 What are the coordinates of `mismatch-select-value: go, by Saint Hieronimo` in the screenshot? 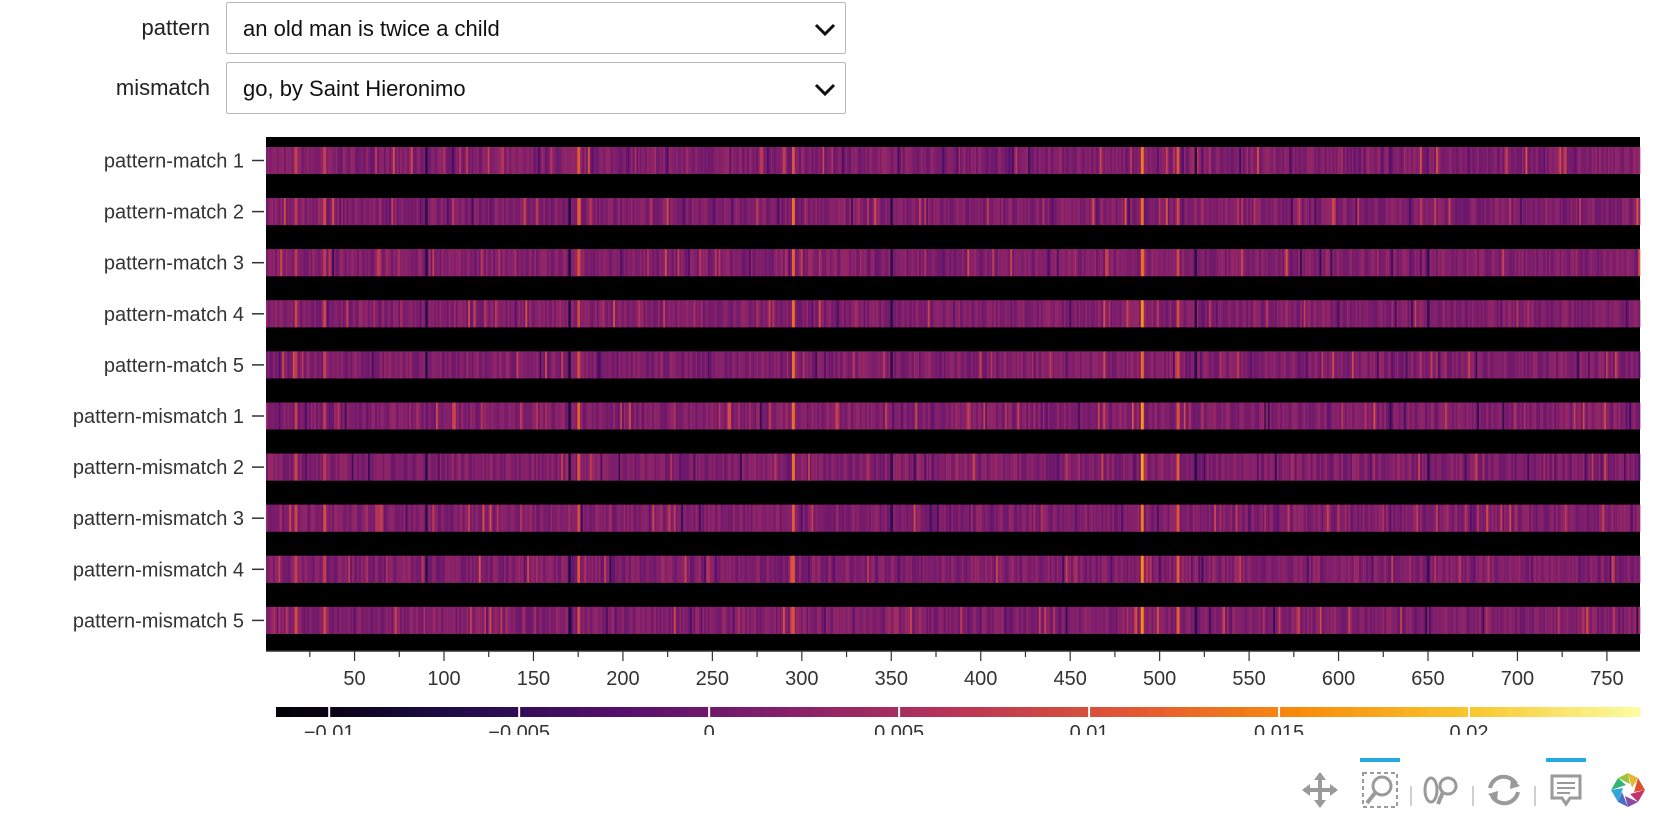 It's located at (354, 88).